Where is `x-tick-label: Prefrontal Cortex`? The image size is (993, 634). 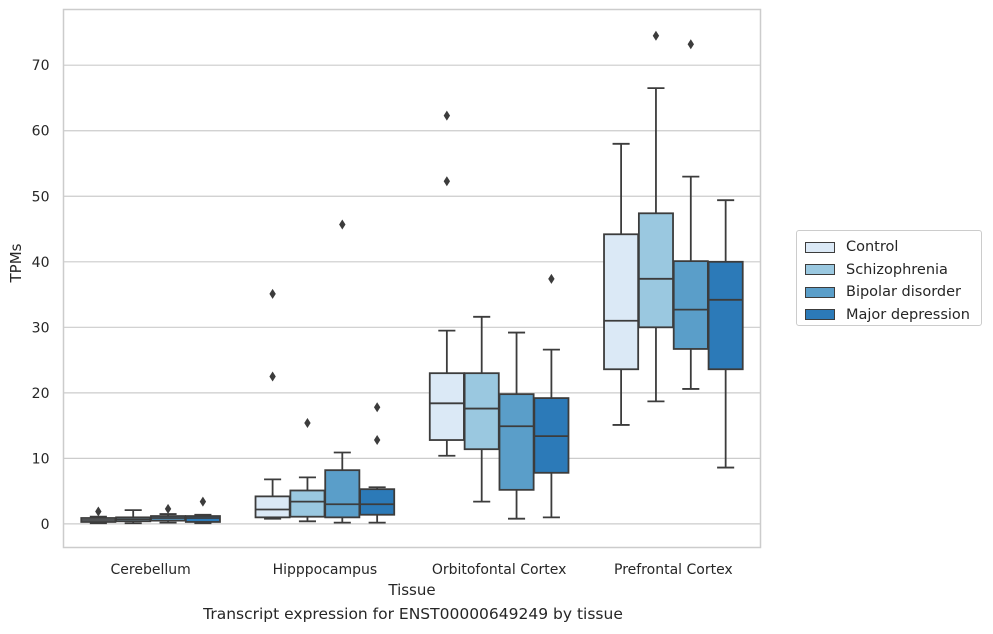 x-tick-label: Prefrontal Cortex is located at coordinates (673, 570).